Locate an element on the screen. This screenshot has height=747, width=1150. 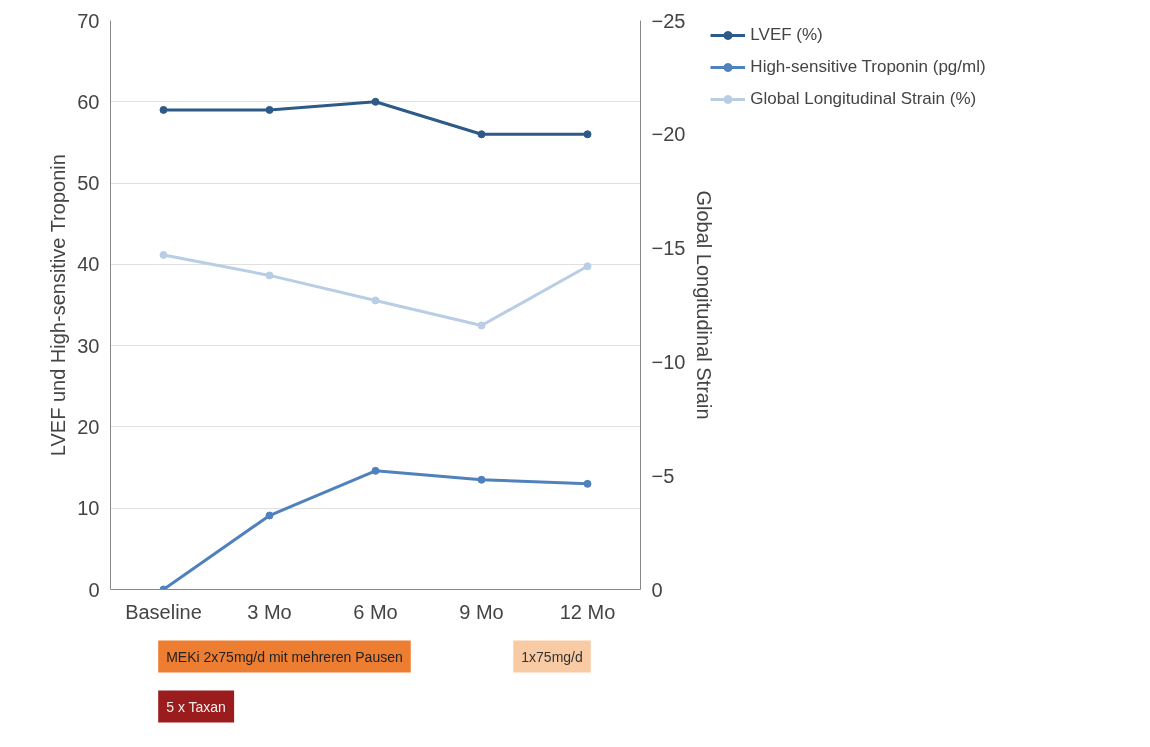
y-tick-label: 60 is located at coordinates (88, 101).